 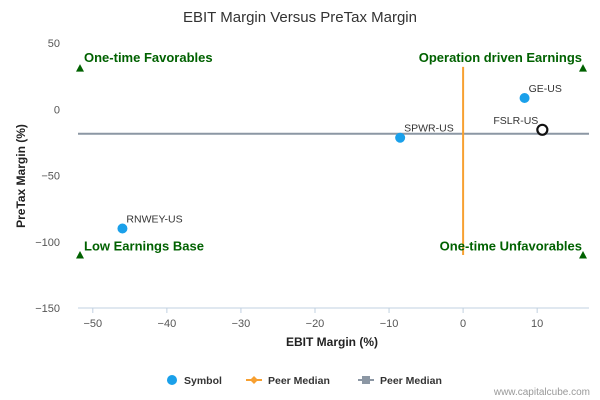 I want to click on point-label: RNWEY-US, so click(x=154, y=220).